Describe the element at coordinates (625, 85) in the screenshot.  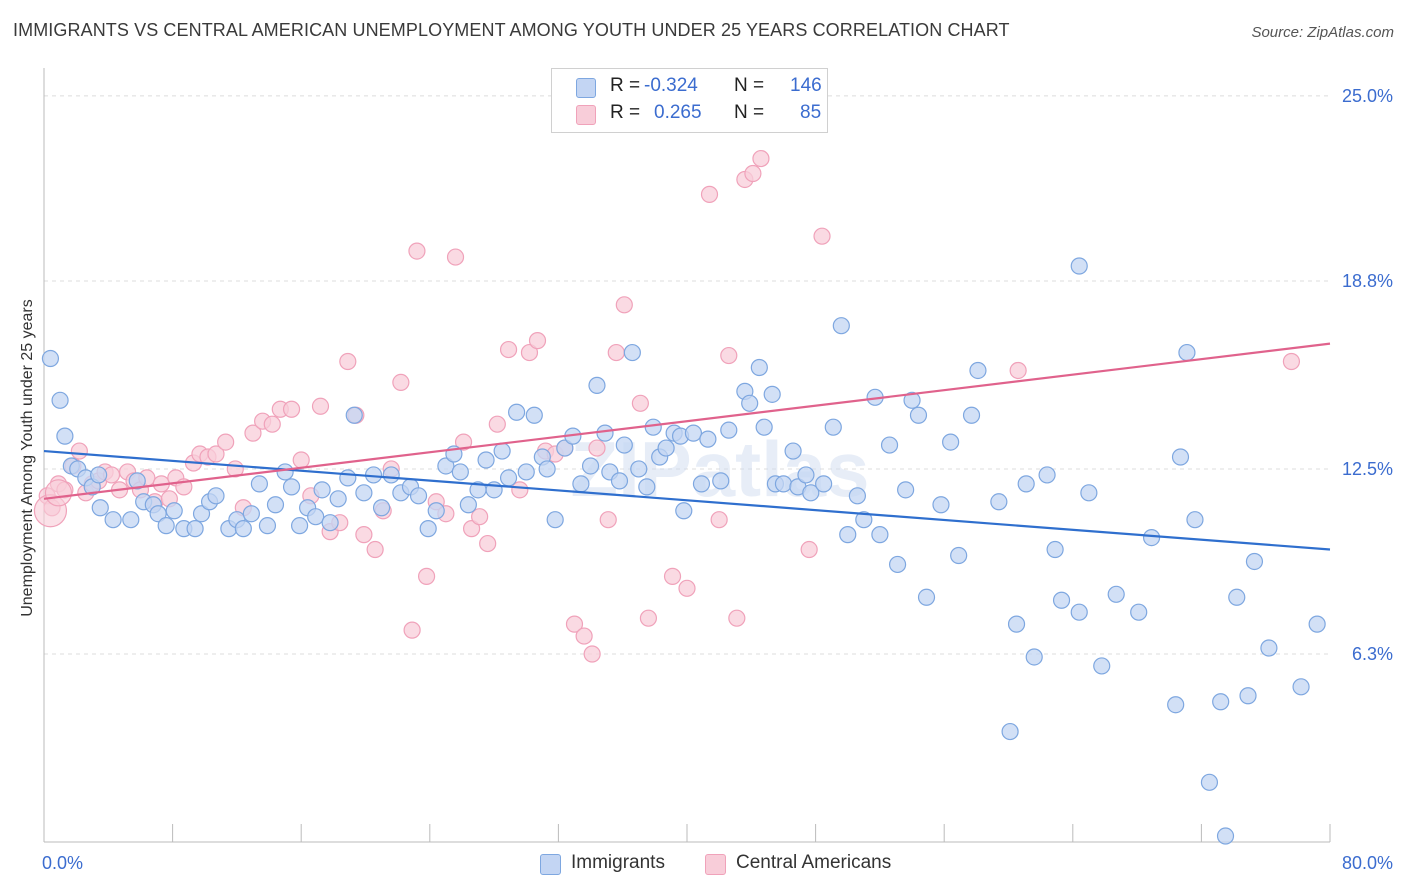
I see `r-label: R =` at that location.